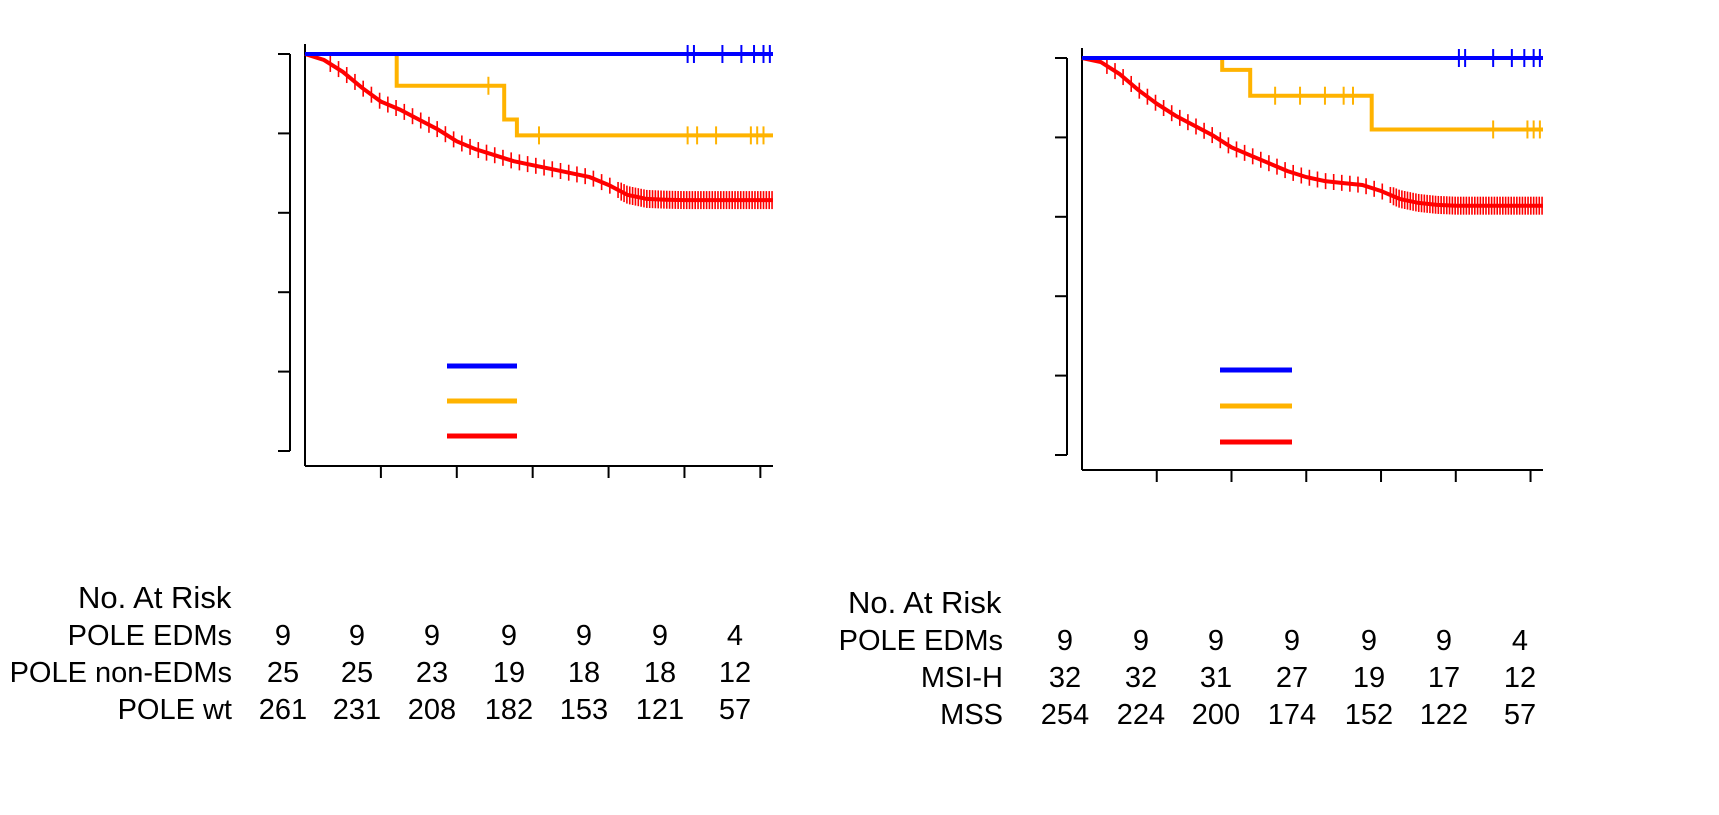 The height and width of the screenshot is (815, 1719). What do you see at coordinates (432, 710) in the screenshot?
I see `risk-value: 208` at bounding box center [432, 710].